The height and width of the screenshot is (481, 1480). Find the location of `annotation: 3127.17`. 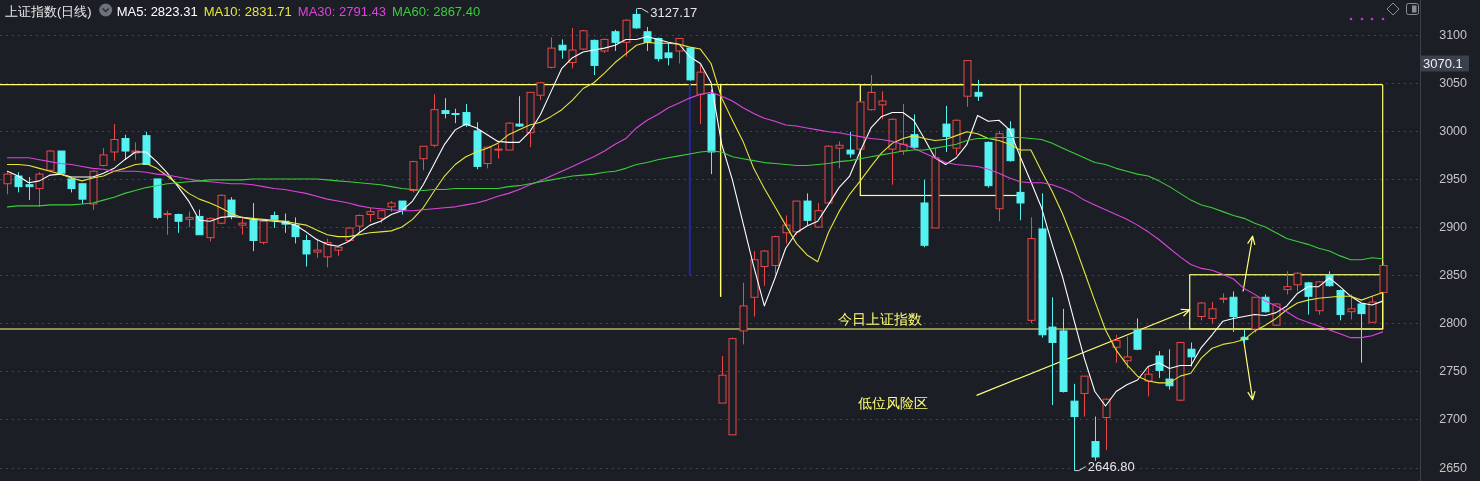

annotation: 3127.17 is located at coordinates (674, 13).